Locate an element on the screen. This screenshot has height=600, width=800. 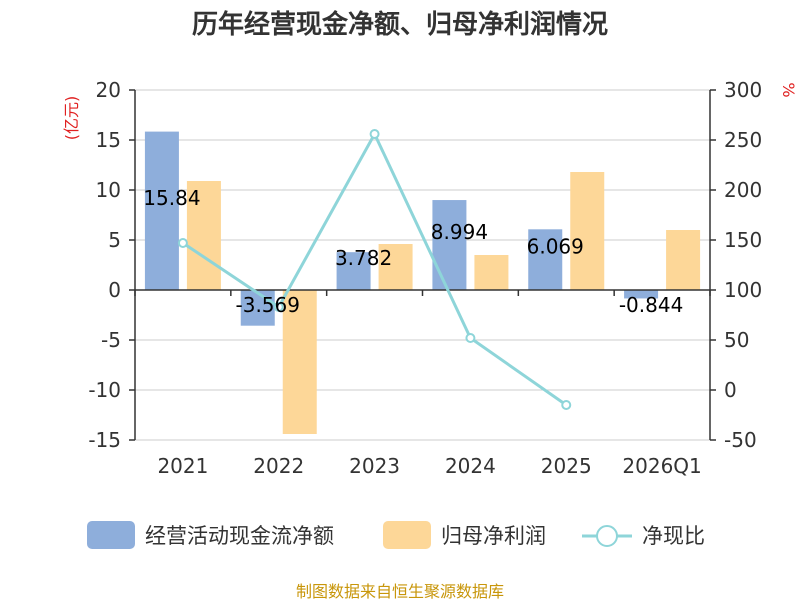
cashflow-data-label: 8.994 is located at coordinates (459, 232).